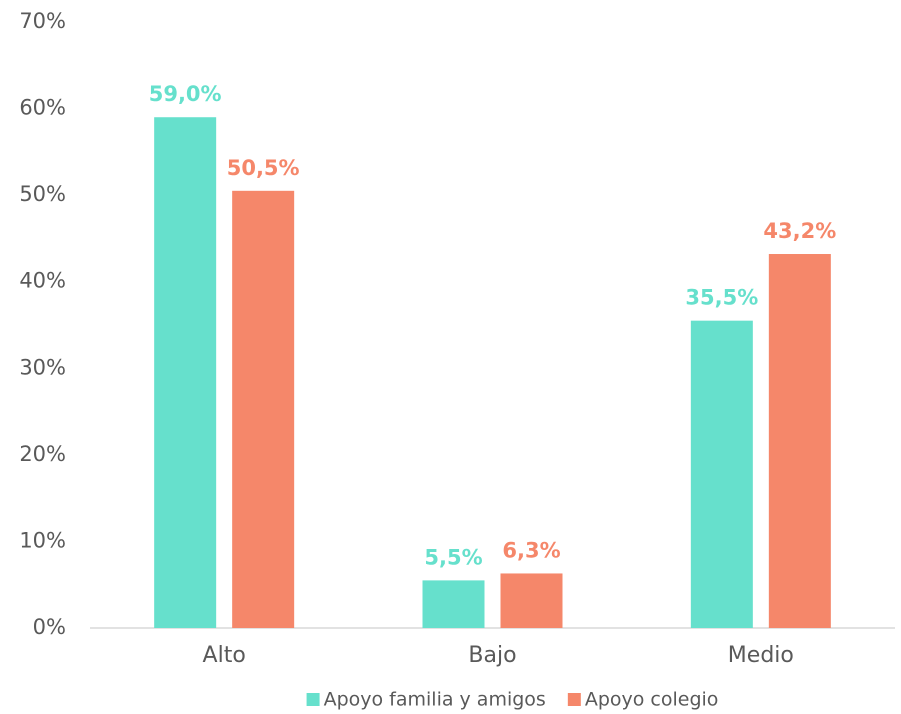  I want to click on legend: Apoyo familia y amigos Apoyo colegio, so click(512, 700).